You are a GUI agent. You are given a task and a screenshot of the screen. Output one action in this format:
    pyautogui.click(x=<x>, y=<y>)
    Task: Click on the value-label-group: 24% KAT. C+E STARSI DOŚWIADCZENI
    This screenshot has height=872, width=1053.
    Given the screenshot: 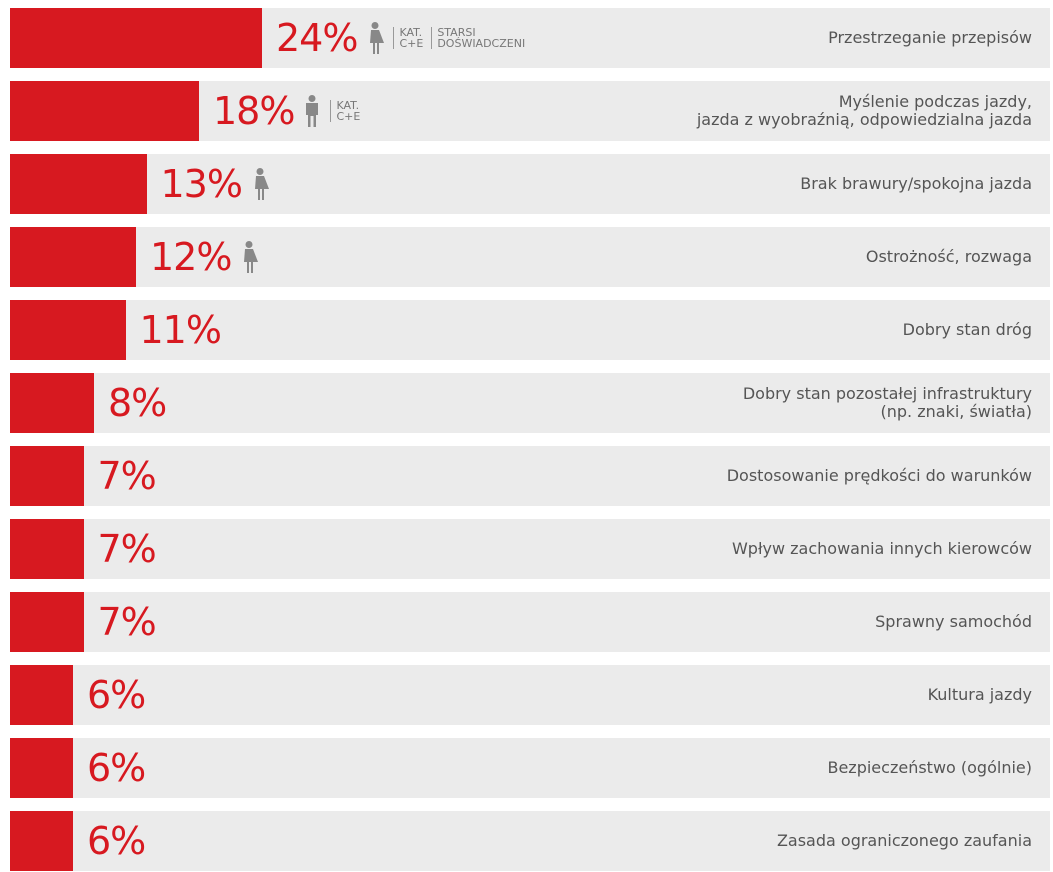 What is the action you would take?
    pyautogui.click(x=400, y=38)
    